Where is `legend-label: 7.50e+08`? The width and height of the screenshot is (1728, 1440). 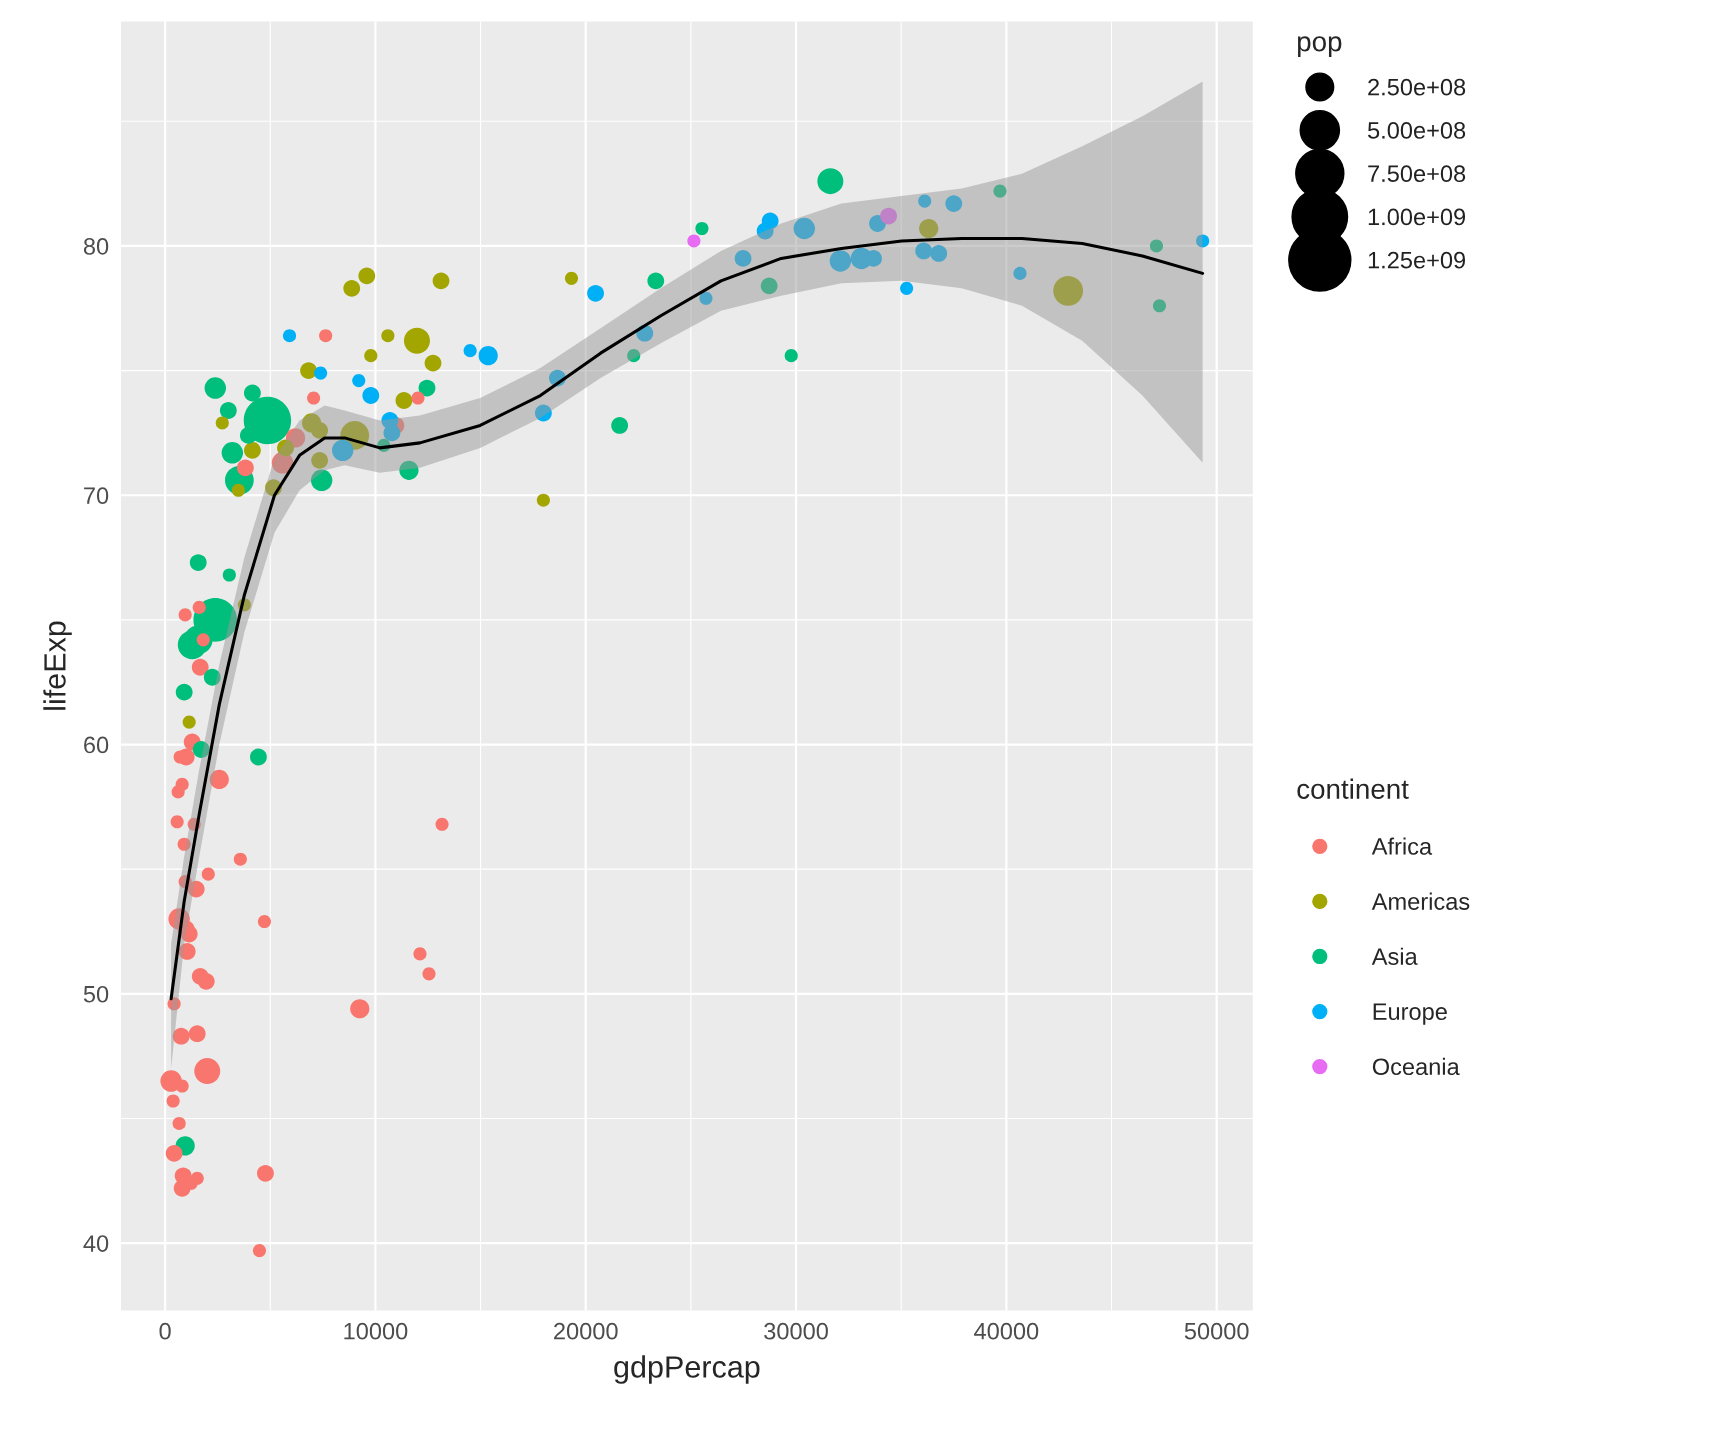
legend-label: 7.50e+08 is located at coordinates (1417, 174).